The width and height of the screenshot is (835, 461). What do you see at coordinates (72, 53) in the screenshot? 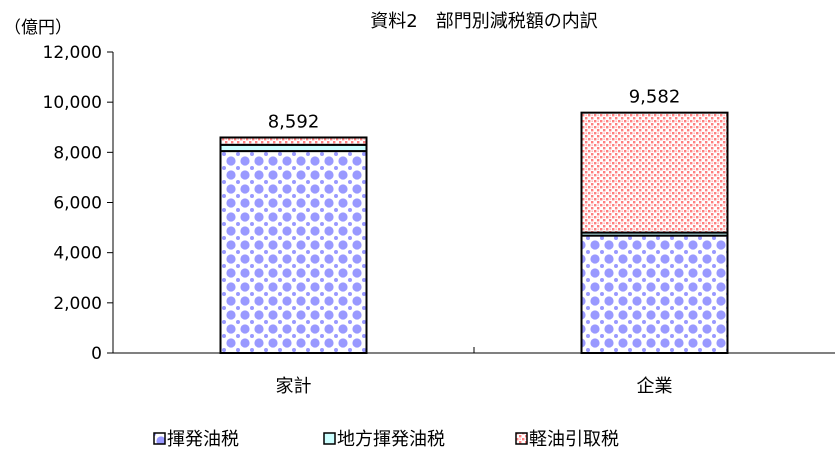
I see `y-tick-label: 12,000` at bounding box center [72, 53].